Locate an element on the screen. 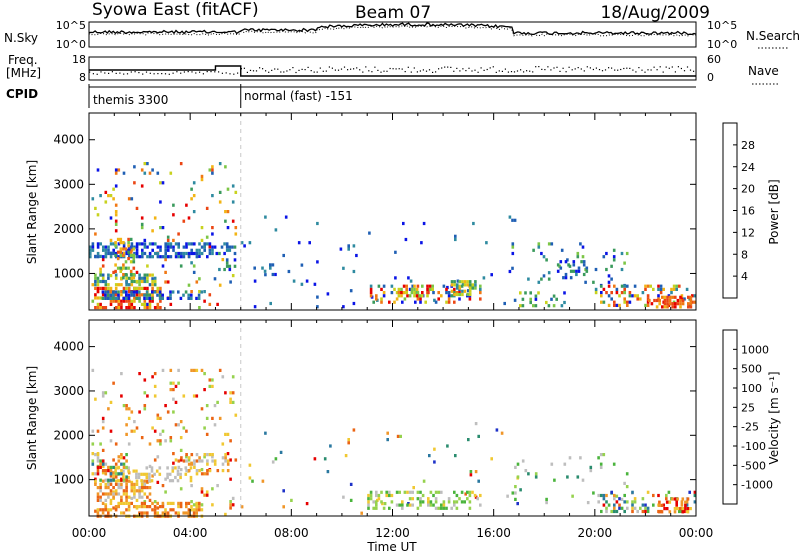 This screenshot has height=554, width=800. time-tick-label: 04:00 is located at coordinates (190, 533).